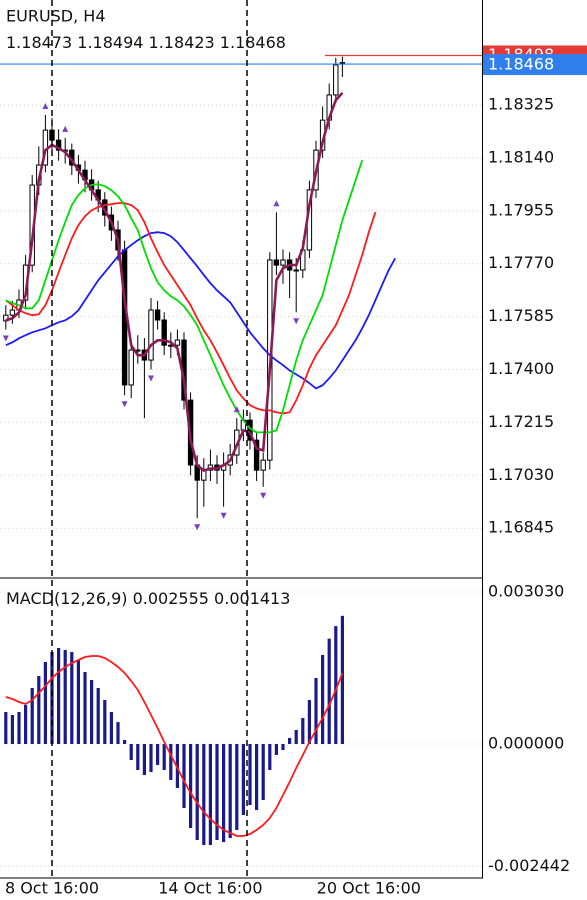 The image size is (587, 900). I want to click on y-tick-label: 0.000000, so click(526, 743).